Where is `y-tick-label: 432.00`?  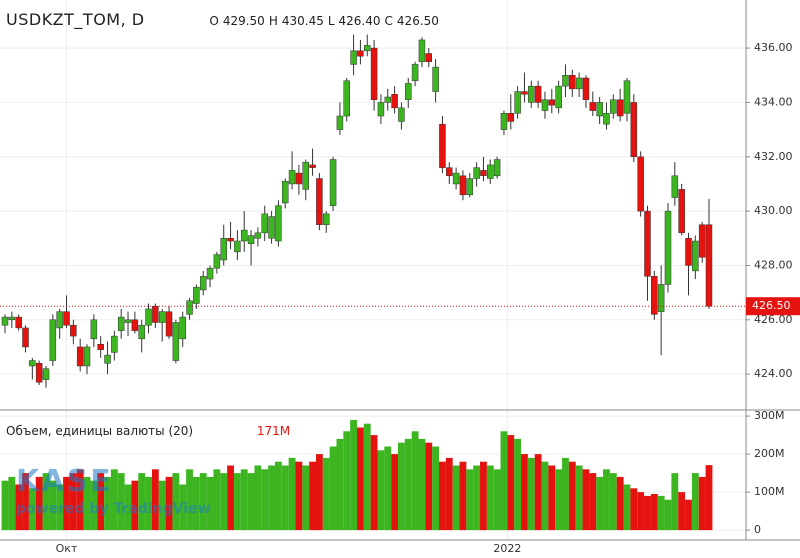 y-tick-label: 432.00 is located at coordinates (773, 156).